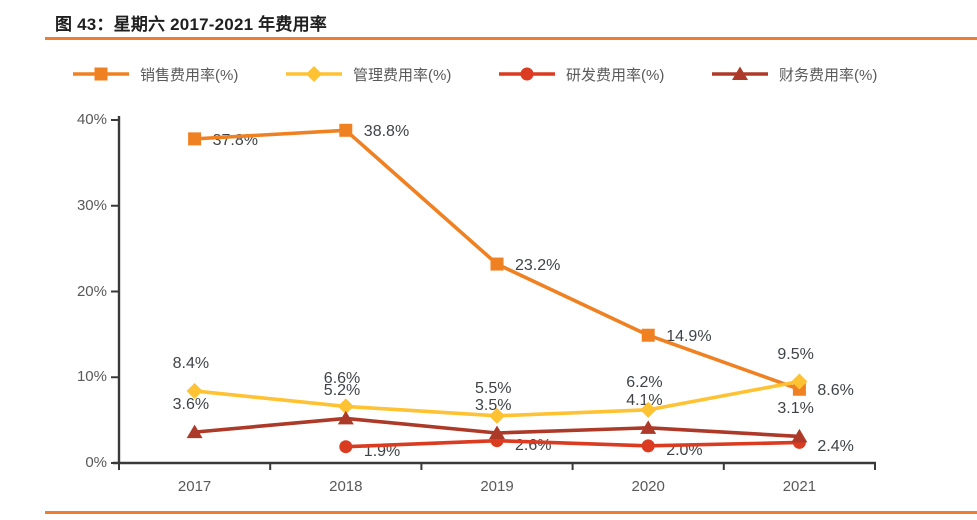 Image resolution: width=977 pixels, height=520 pixels. What do you see at coordinates (493, 405) in the screenshot?
I see `data-point-label: 3.5%` at bounding box center [493, 405].